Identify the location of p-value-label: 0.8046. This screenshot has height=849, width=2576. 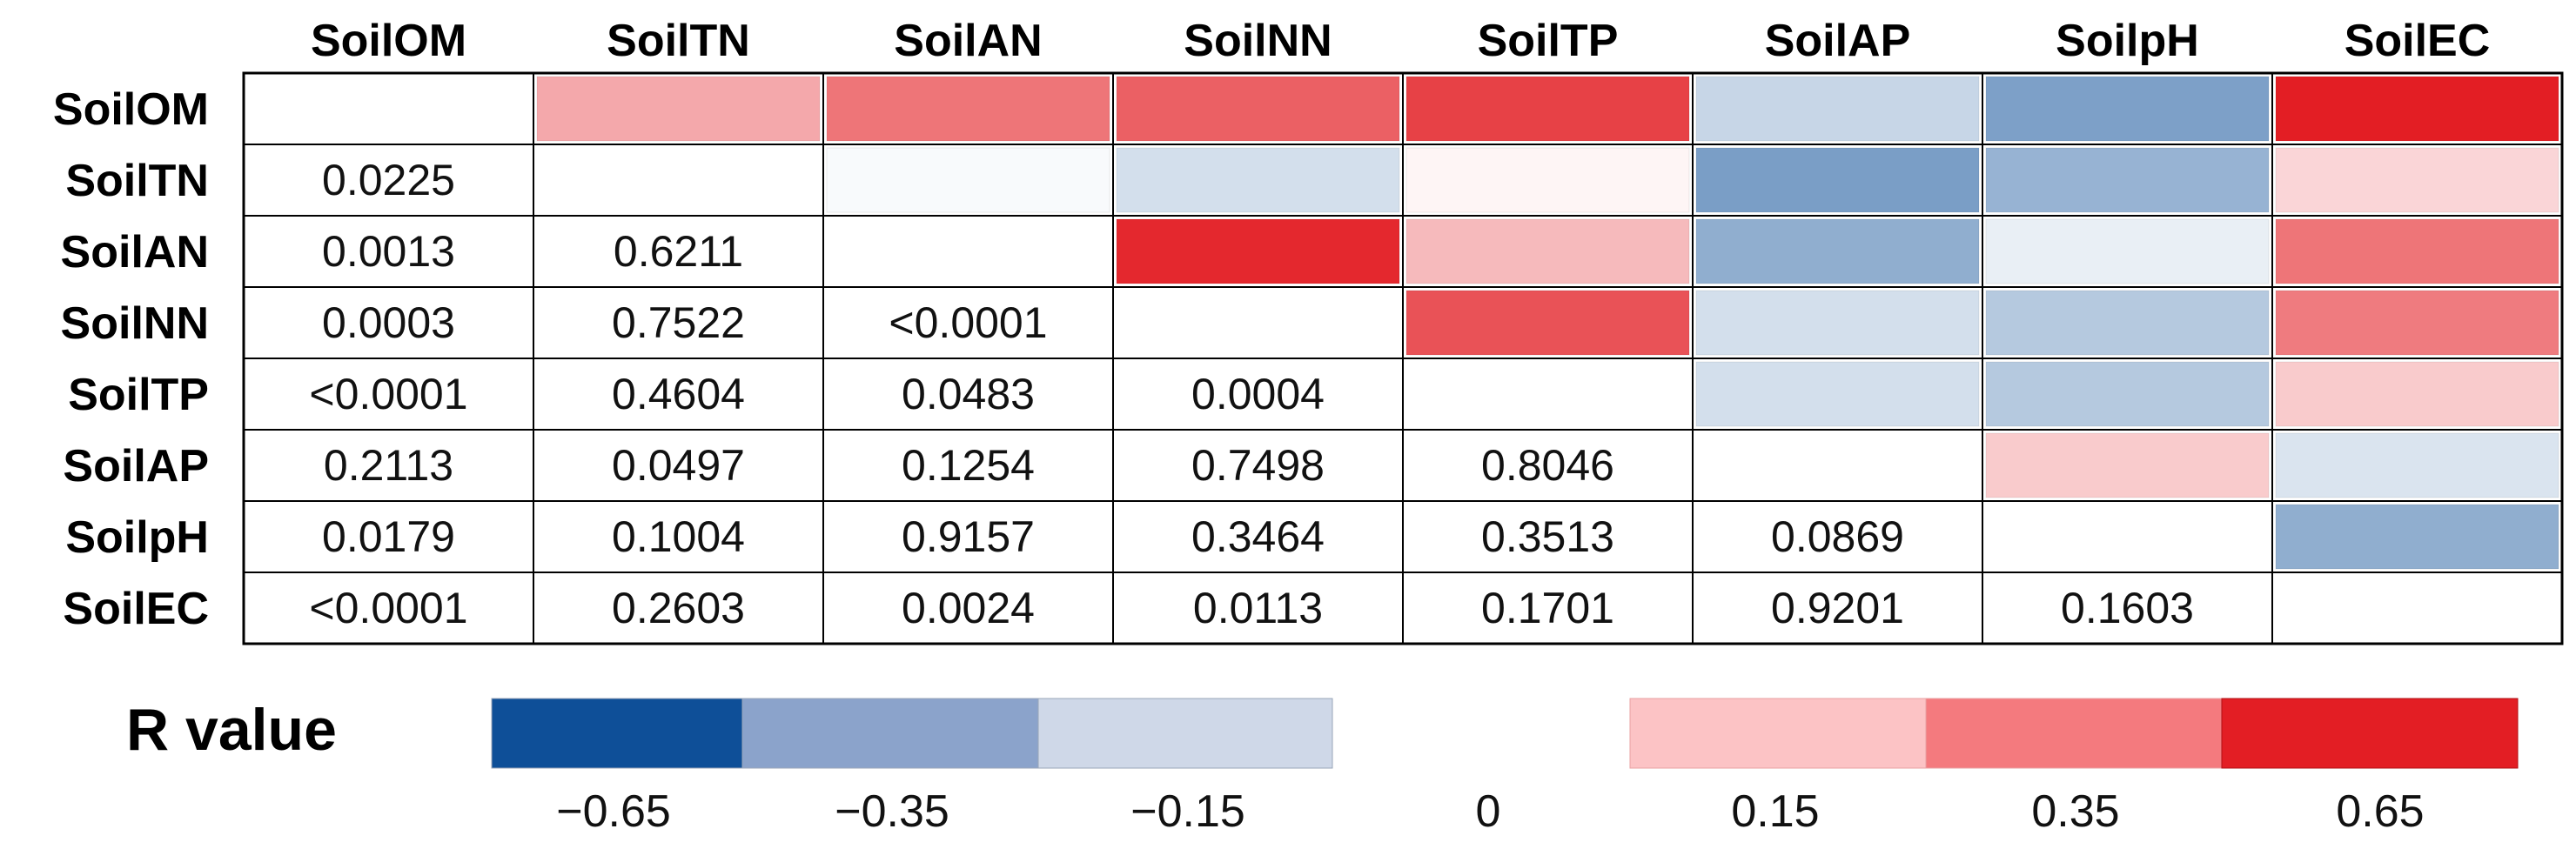
(1547, 465).